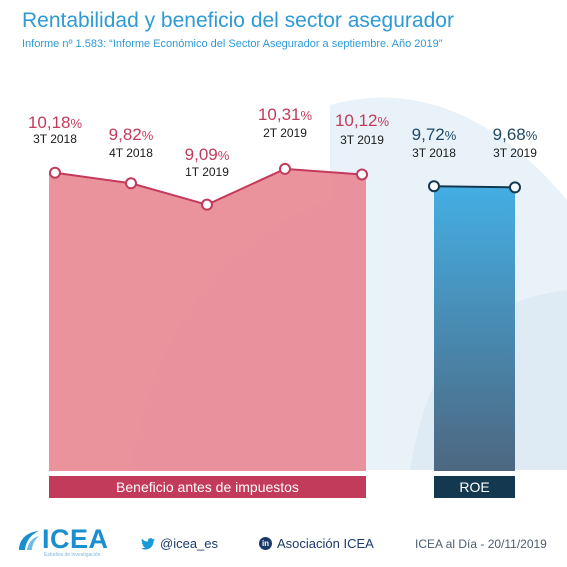  I want to click on twitter-handle: @icea_es, so click(179, 543).